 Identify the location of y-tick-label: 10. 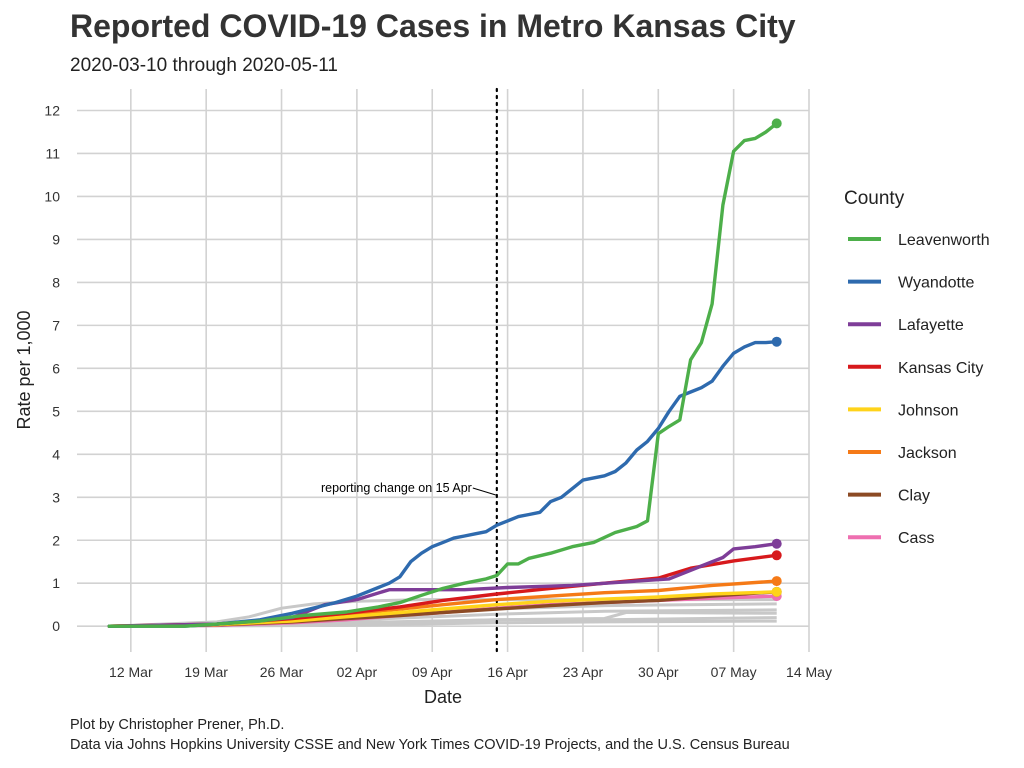
(52, 196).